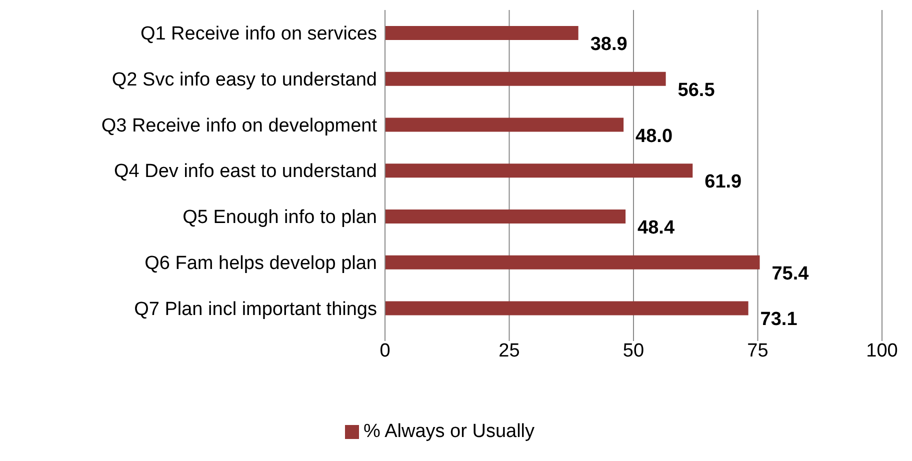  Describe the element at coordinates (790, 273) in the screenshot. I see `text: 75.4` at that location.